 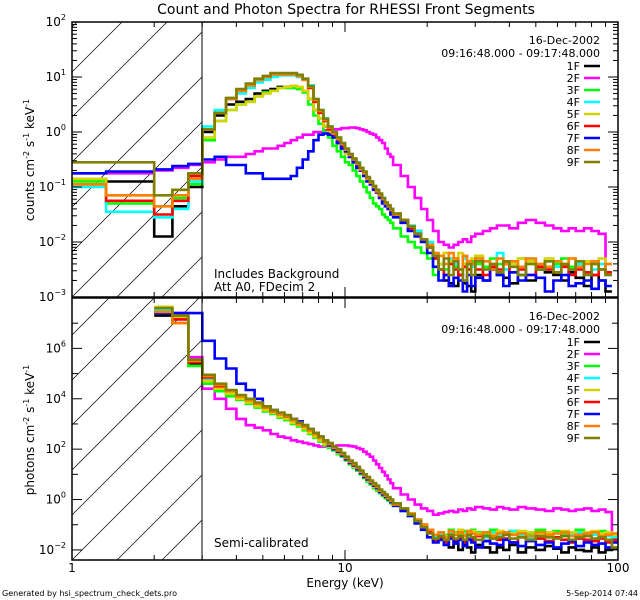 What do you see at coordinates (56, 347) in the screenshot?
I see `y-tick-label: 10⁶` at bounding box center [56, 347].